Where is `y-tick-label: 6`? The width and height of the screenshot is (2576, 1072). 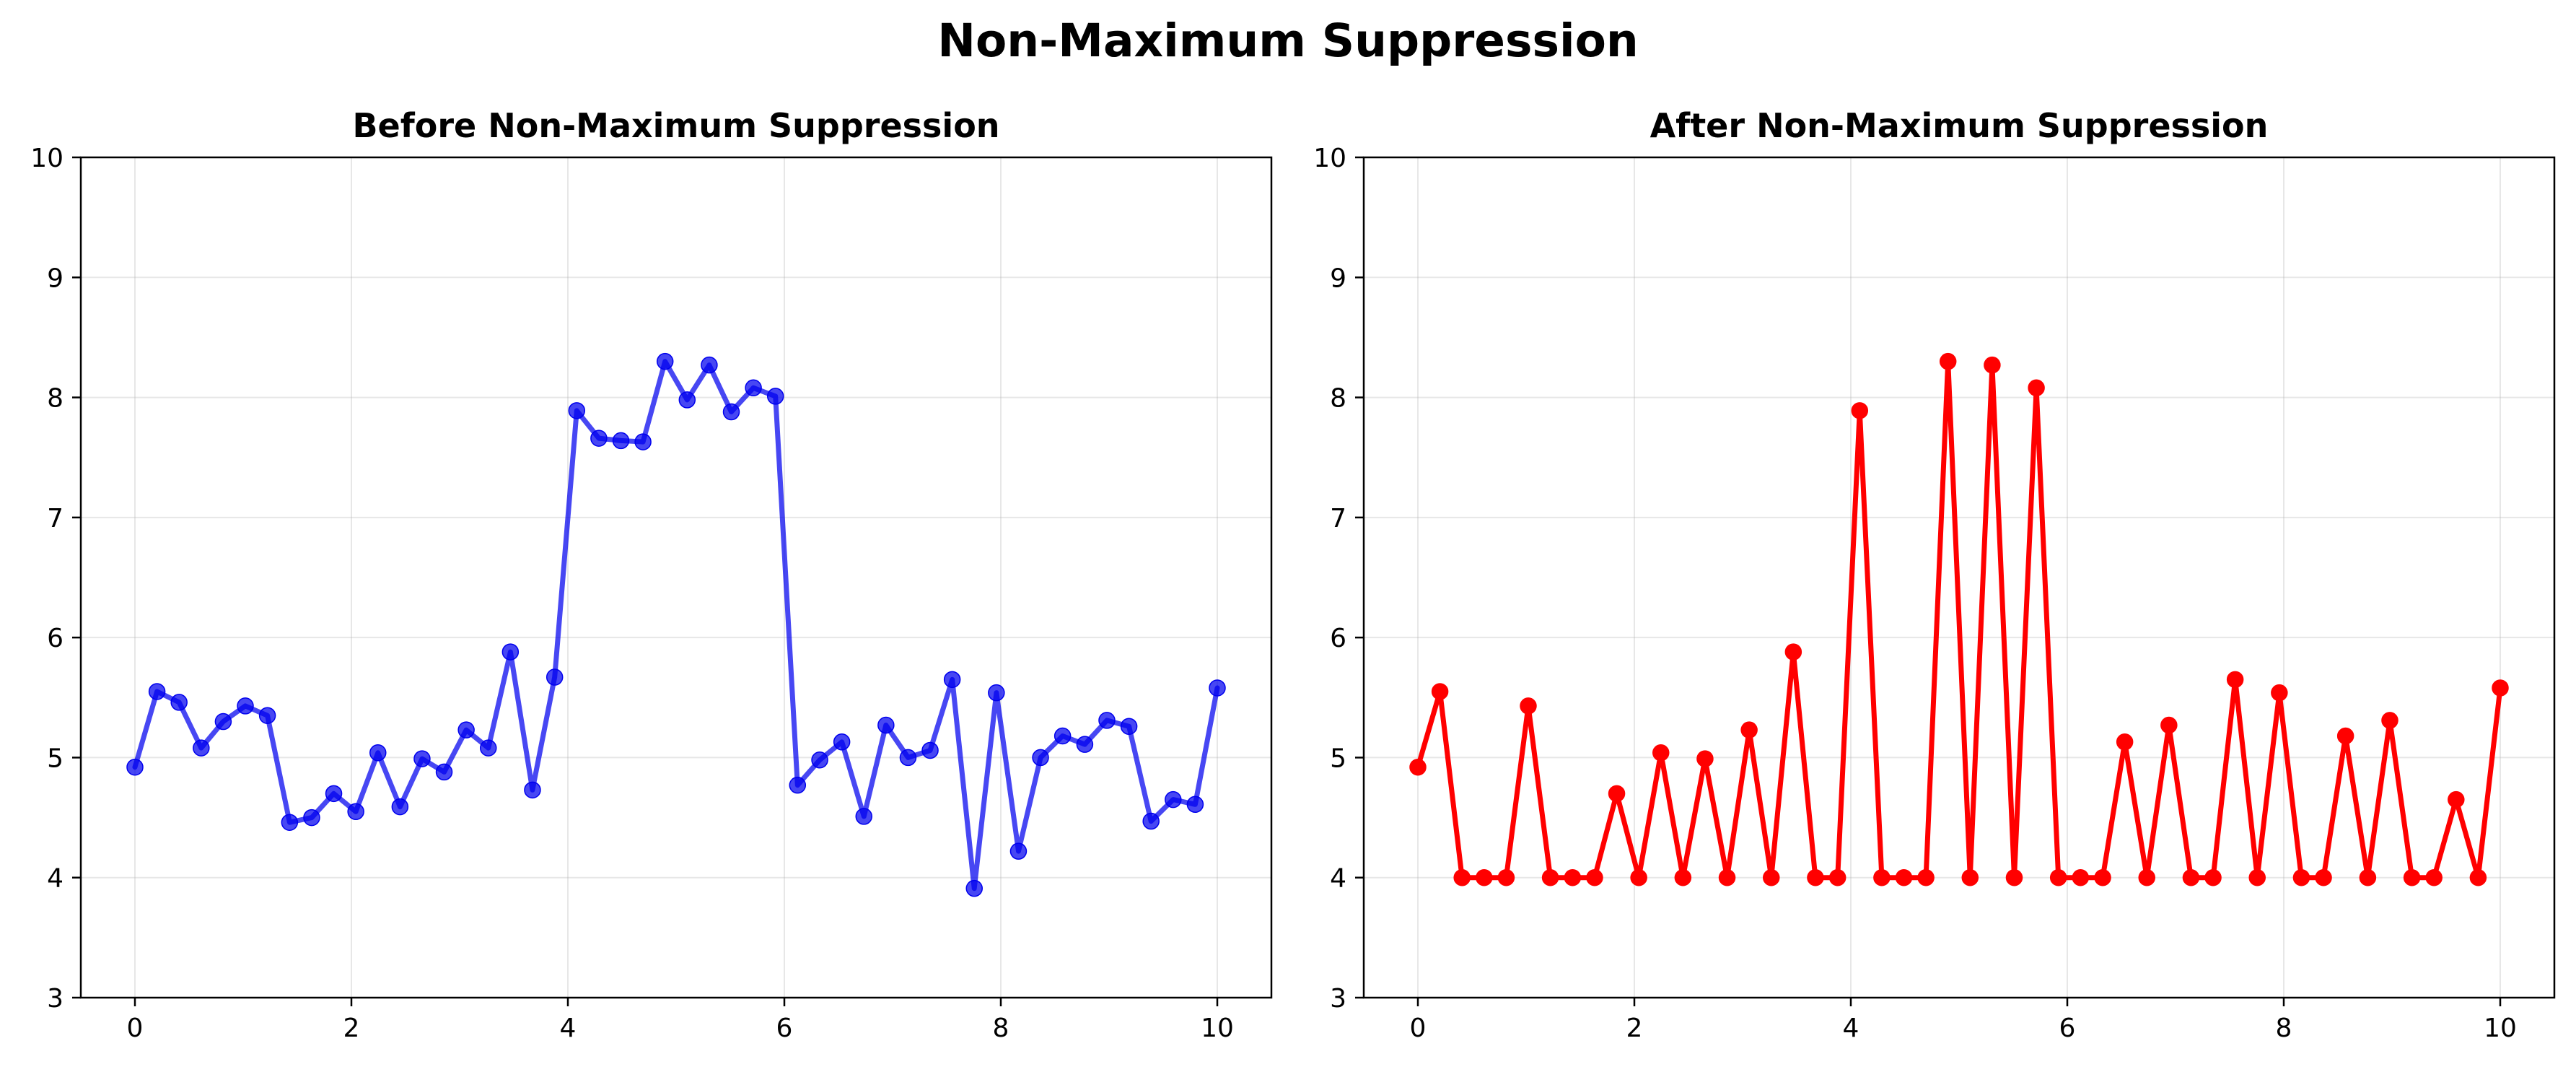
y-tick-label: 6 is located at coordinates (55, 638).